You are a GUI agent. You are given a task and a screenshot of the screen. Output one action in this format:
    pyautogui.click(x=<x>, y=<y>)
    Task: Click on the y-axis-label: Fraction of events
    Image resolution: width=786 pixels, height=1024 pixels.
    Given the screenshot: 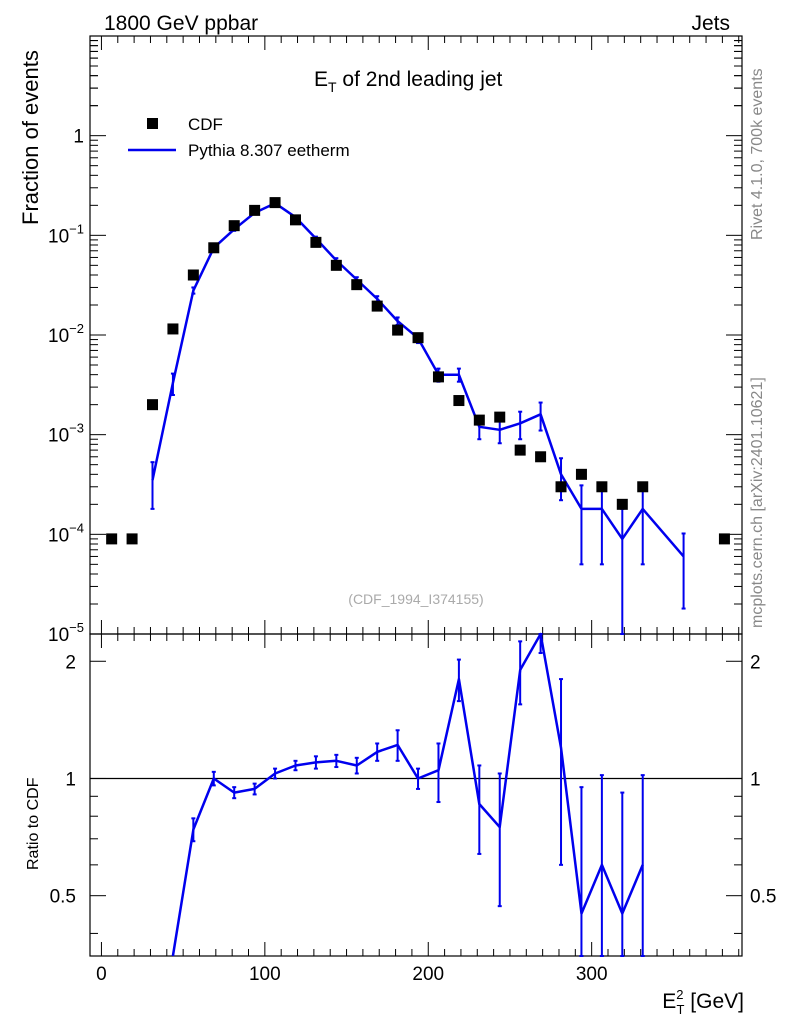 What is the action you would take?
    pyautogui.click(x=30, y=137)
    